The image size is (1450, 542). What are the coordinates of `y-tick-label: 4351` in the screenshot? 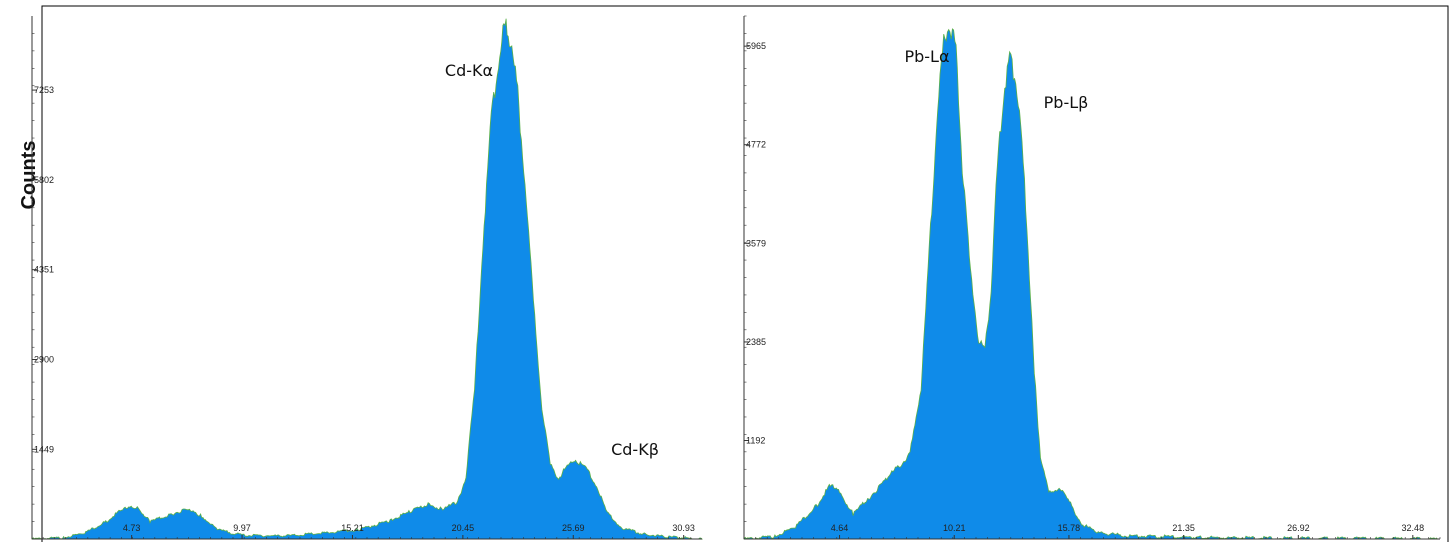 It's located at (44, 270).